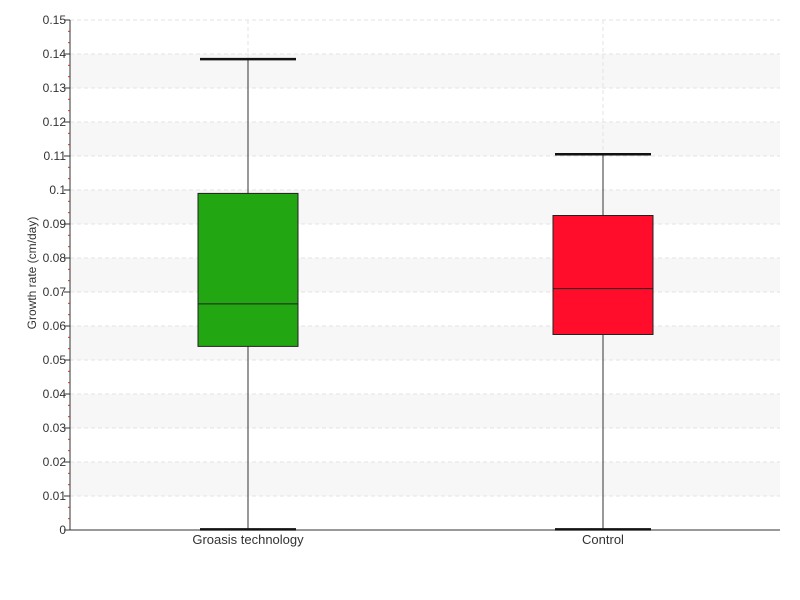 The image size is (800, 600). I want to click on y-tick-label: 0.14, so click(55, 54).